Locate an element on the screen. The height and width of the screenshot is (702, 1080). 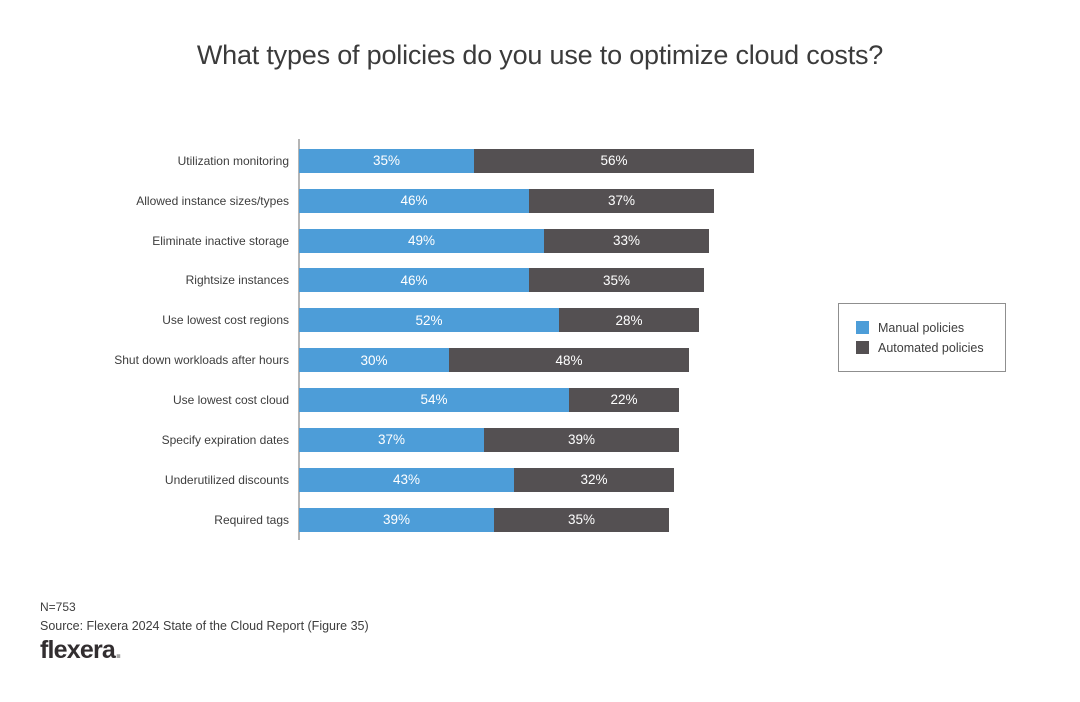
chart-row: Allowed instance sizes/types 46% 37% is located at coordinates (377, 201).